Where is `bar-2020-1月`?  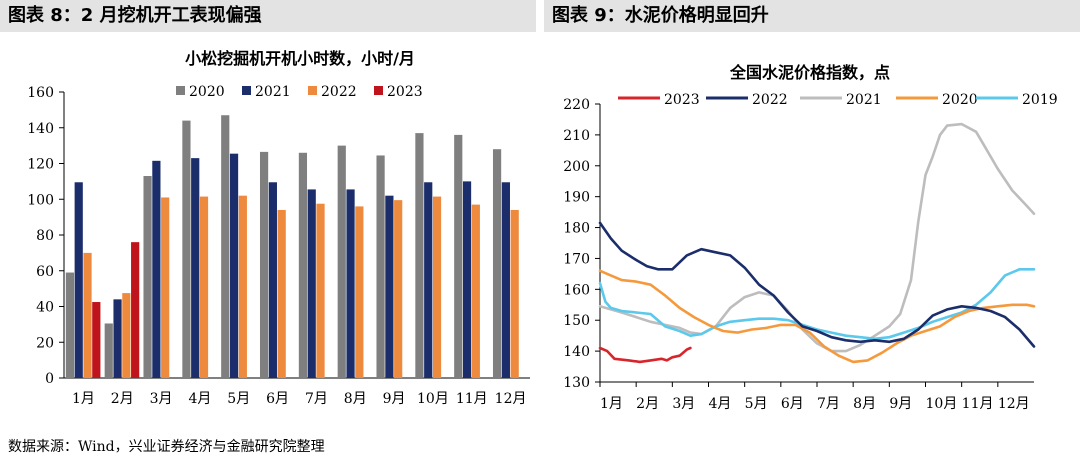
bar-2020-1月 is located at coordinates (70, 325).